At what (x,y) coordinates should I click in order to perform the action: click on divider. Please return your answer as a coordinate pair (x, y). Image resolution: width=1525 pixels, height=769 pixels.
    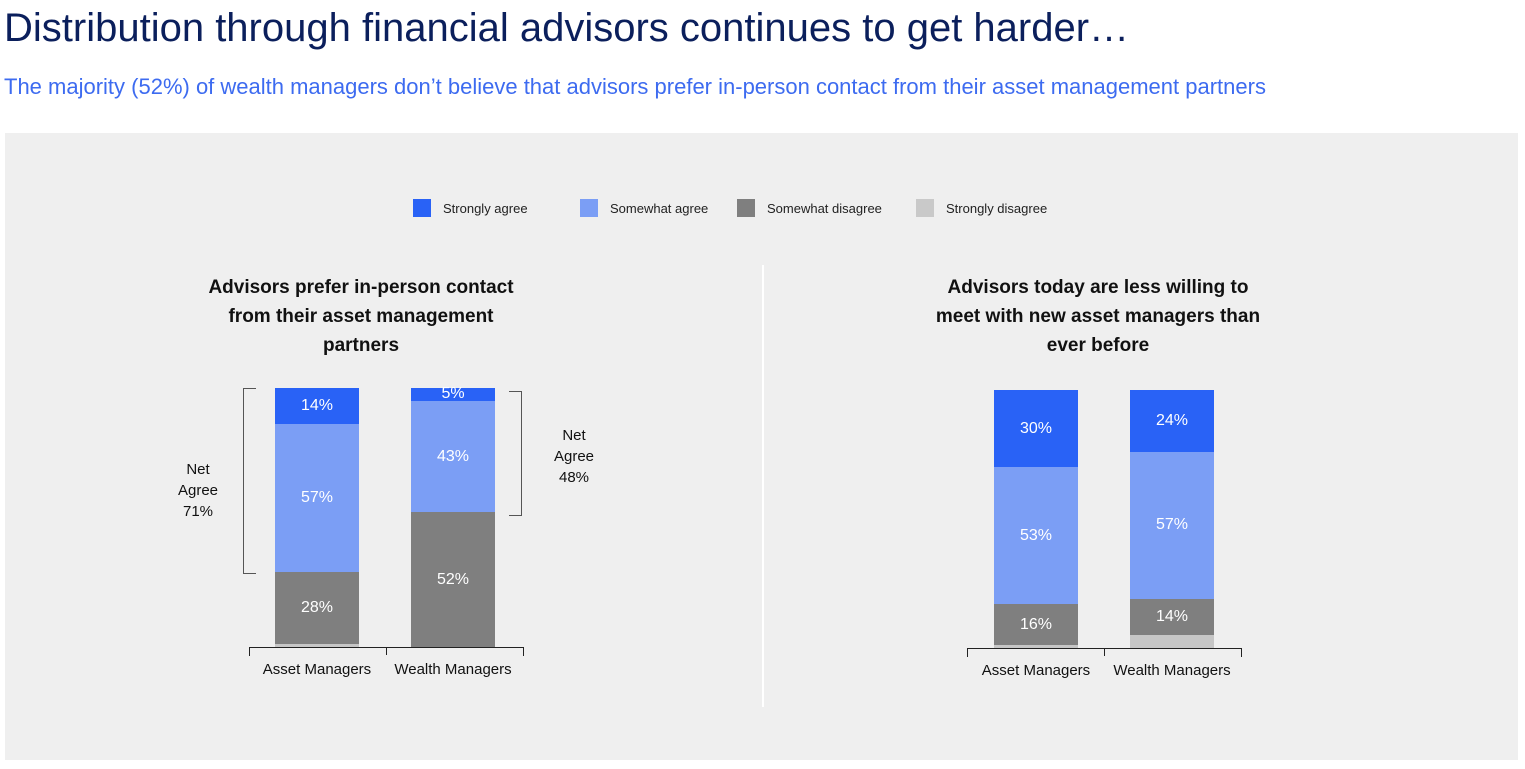
    Looking at the image, I should click on (763, 486).